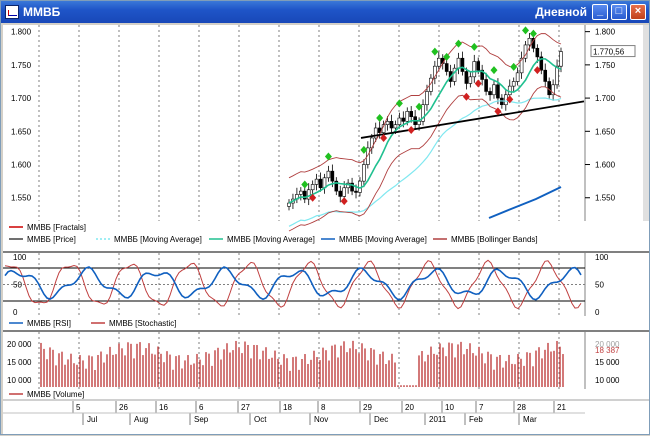 The image size is (650, 436). I want to click on time-month-label: 2011, so click(438, 419).